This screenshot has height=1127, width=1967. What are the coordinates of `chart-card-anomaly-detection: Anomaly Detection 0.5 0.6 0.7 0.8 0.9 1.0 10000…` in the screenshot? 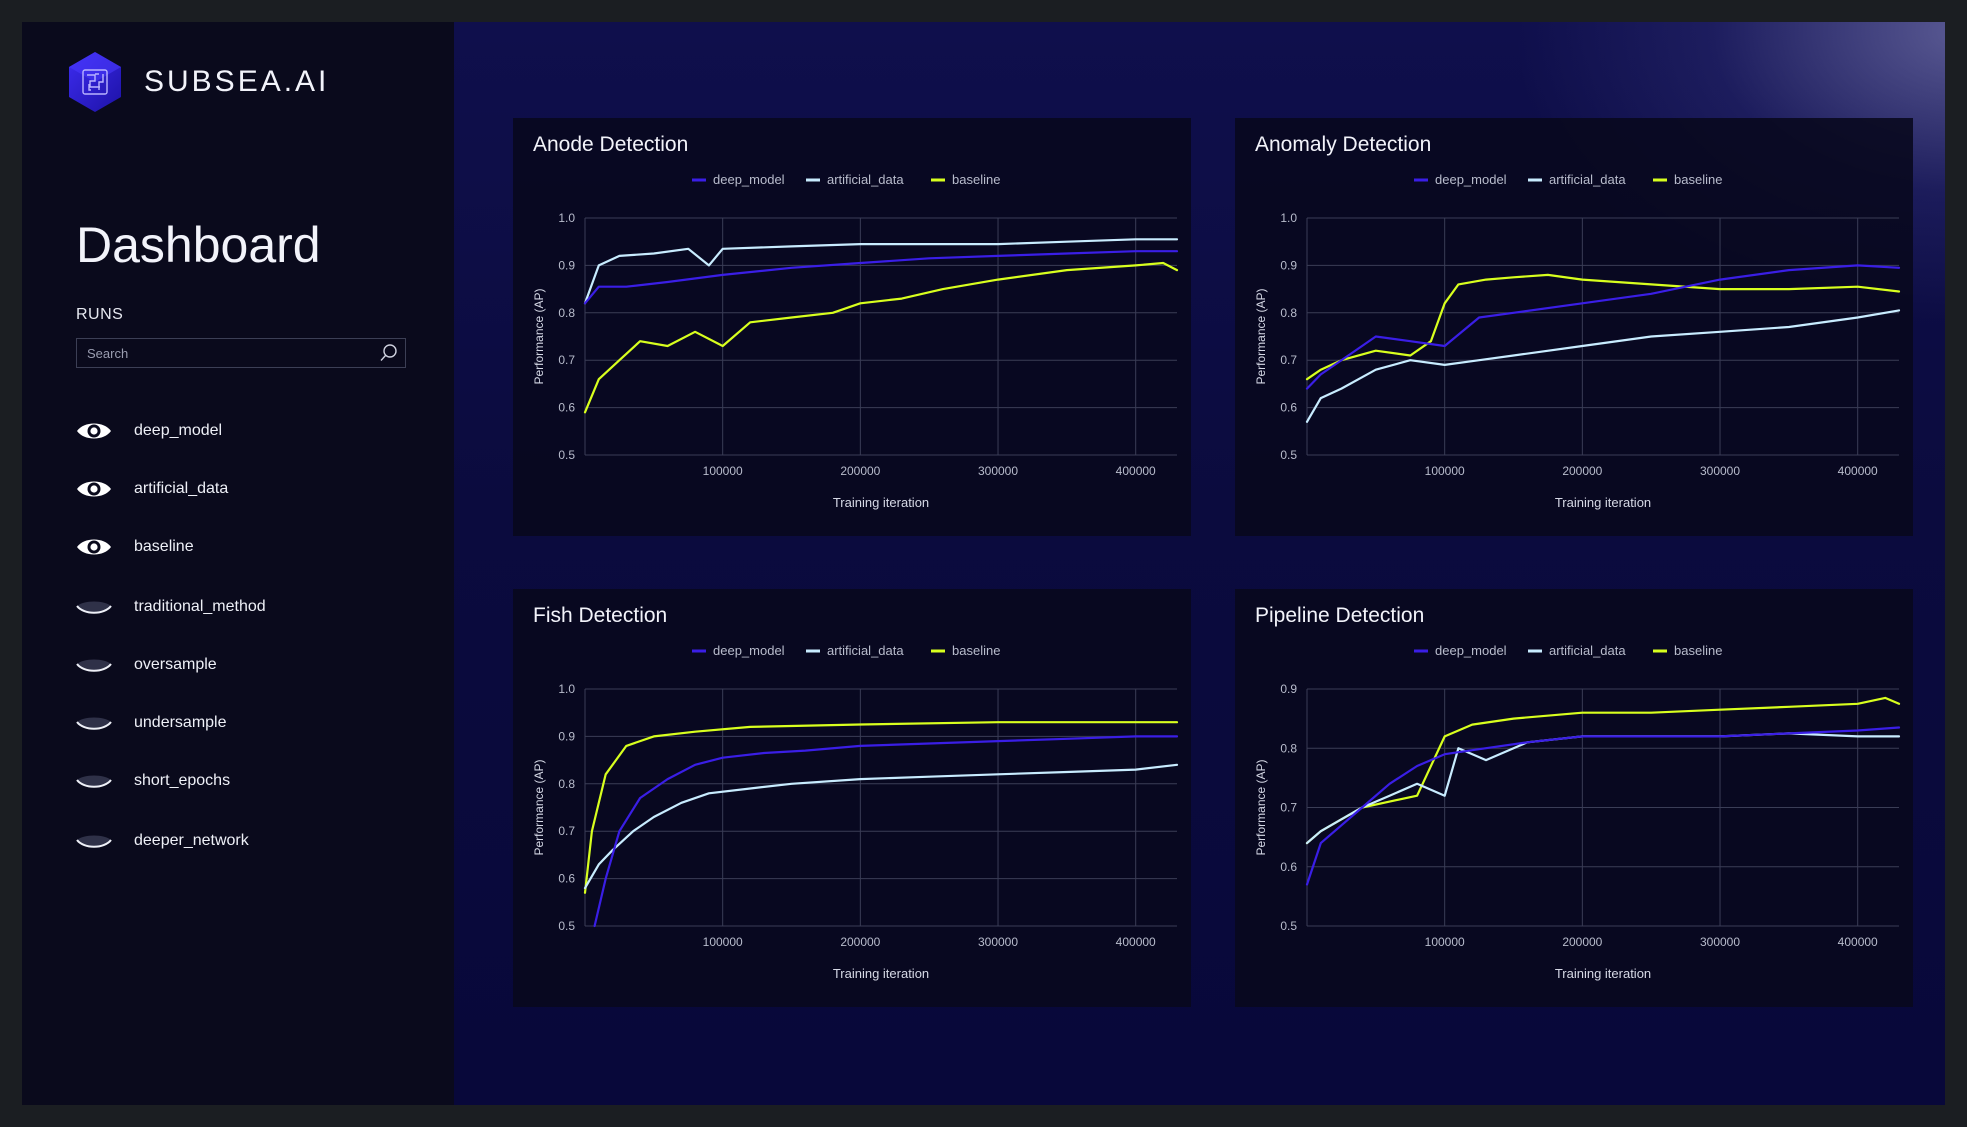 It's located at (1574, 327).